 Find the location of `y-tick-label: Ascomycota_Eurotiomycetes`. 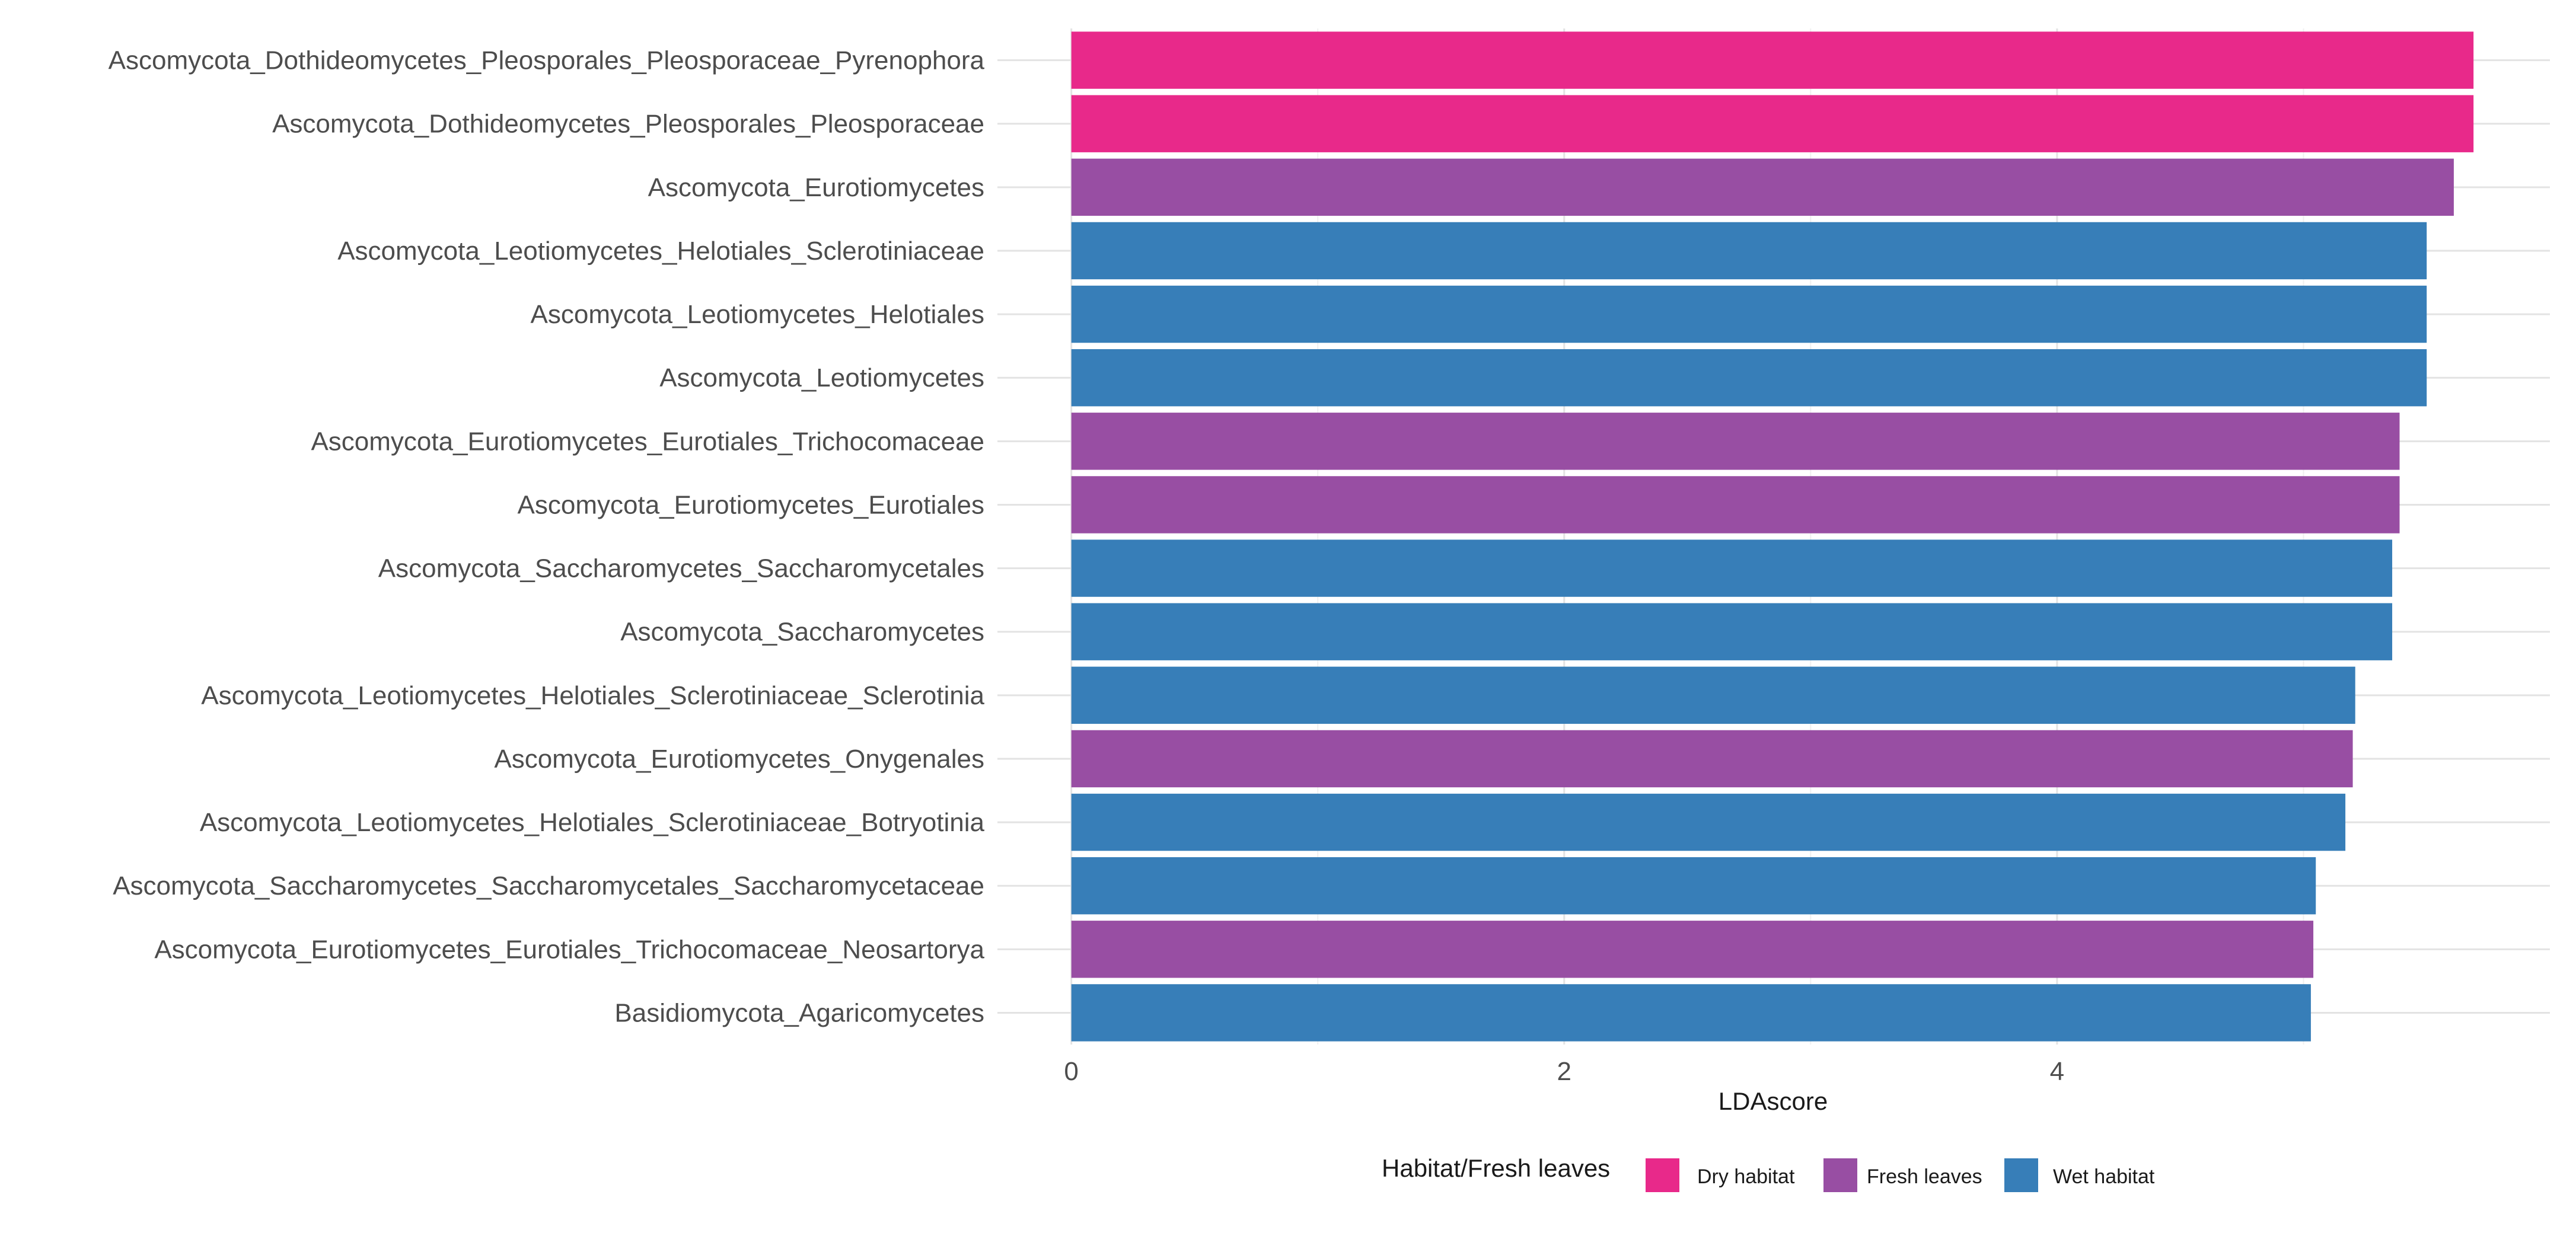

y-tick-label: Ascomycota_Eurotiomycetes is located at coordinates (816, 188).